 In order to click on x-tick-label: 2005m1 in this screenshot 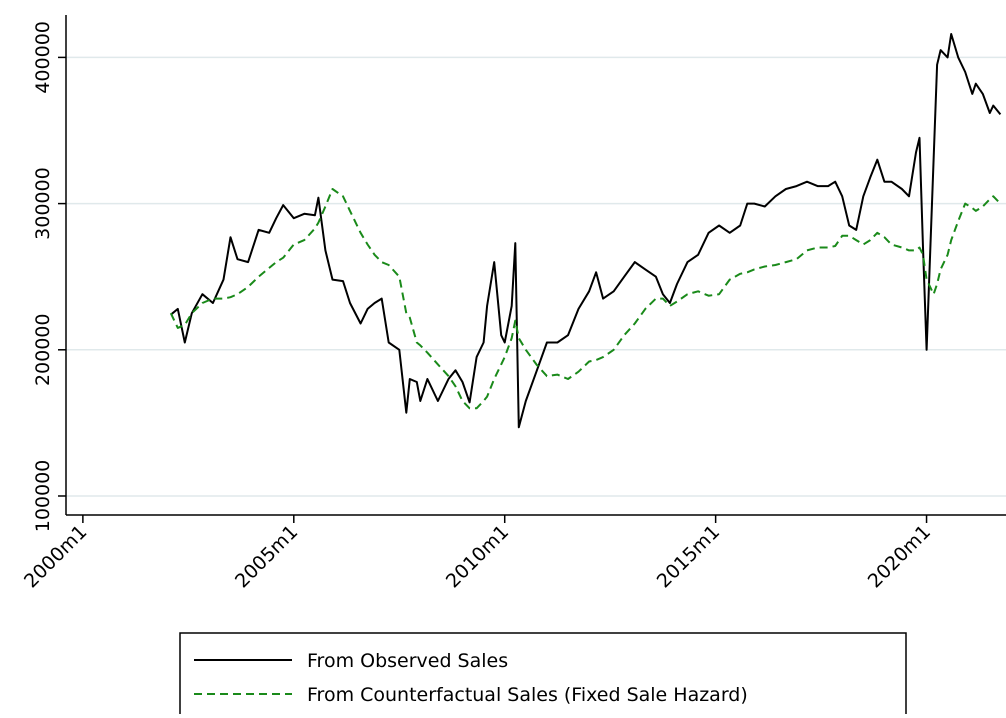, I will do `click(266, 556)`.